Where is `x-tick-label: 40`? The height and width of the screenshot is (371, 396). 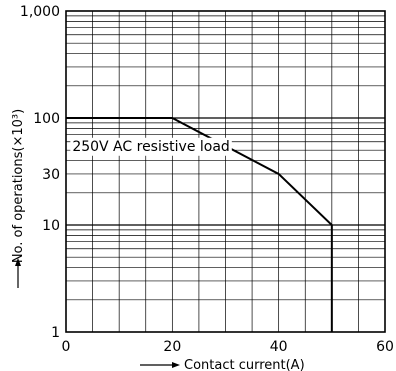
x-tick-label: 40 is located at coordinates (279, 347).